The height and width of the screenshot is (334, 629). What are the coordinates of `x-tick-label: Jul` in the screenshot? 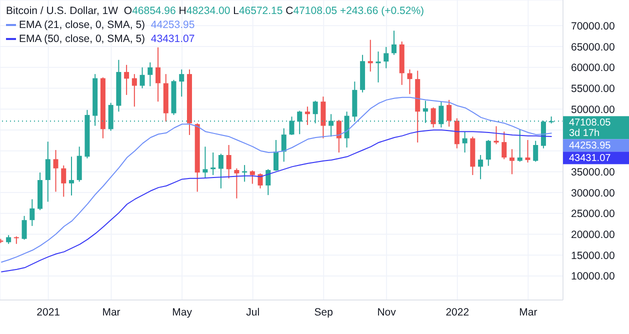 It's located at (253, 312).